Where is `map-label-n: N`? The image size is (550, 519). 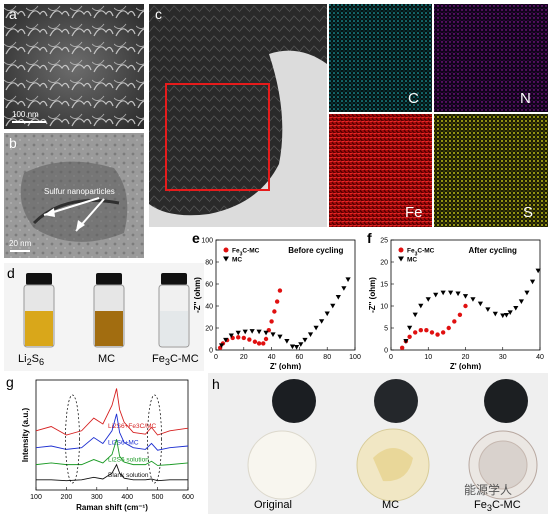 map-label-n: N is located at coordinates (525, 98).